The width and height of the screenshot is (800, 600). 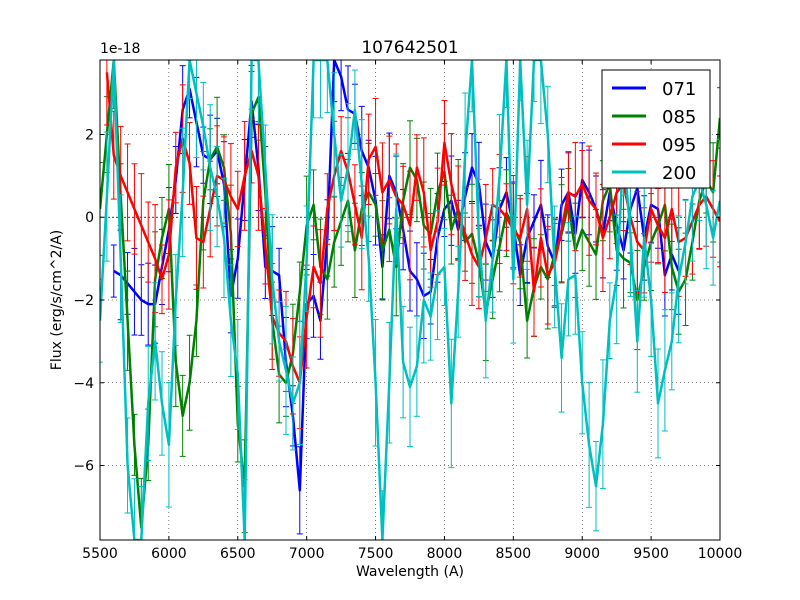 I want to click on y-tick-label: 2, so click(x=89, y=135).